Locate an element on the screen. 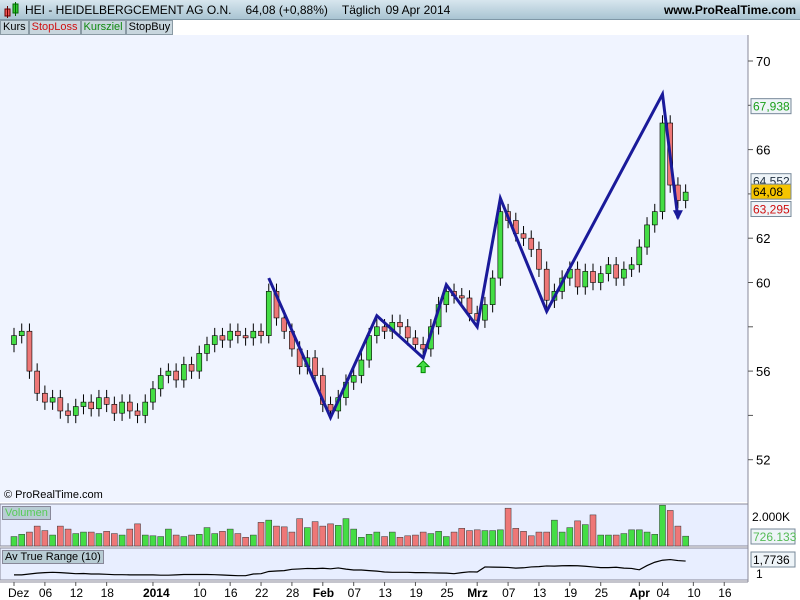 This screenshot has width=800, height=600. zigzag-arrowhead is located at coordinates (677, 215).